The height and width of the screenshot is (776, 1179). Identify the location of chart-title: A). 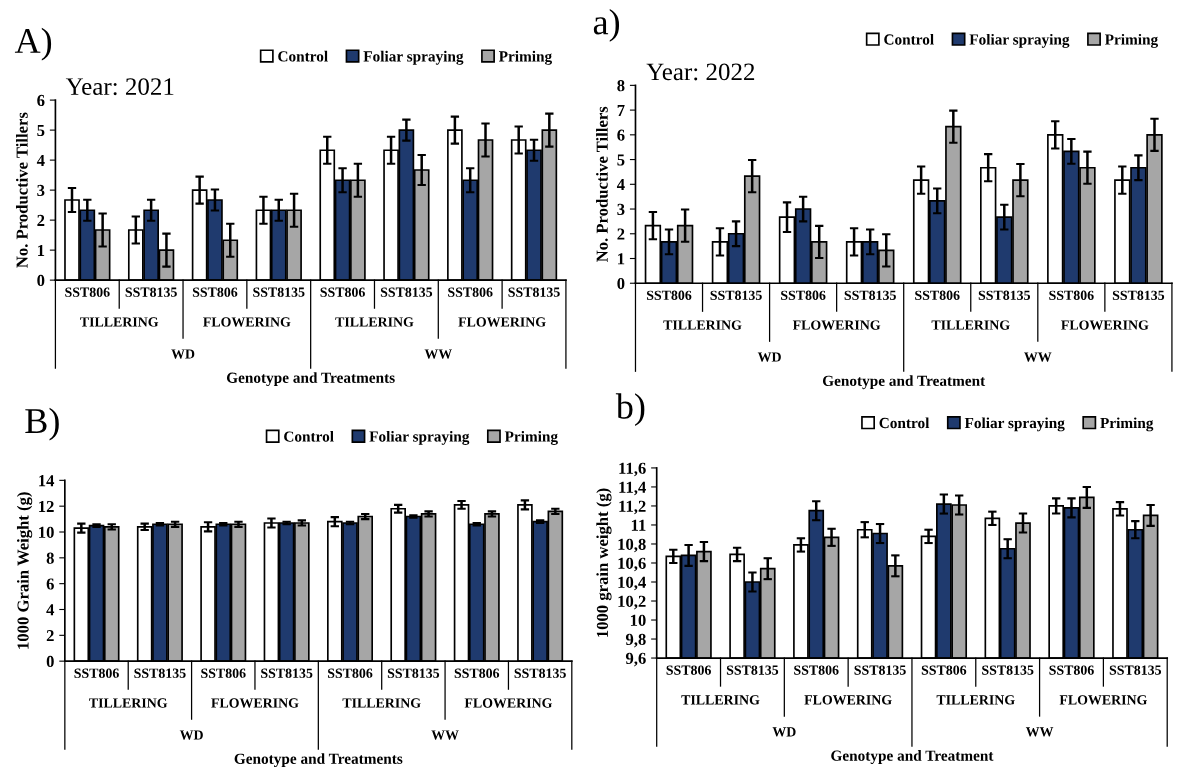
(33, 44).